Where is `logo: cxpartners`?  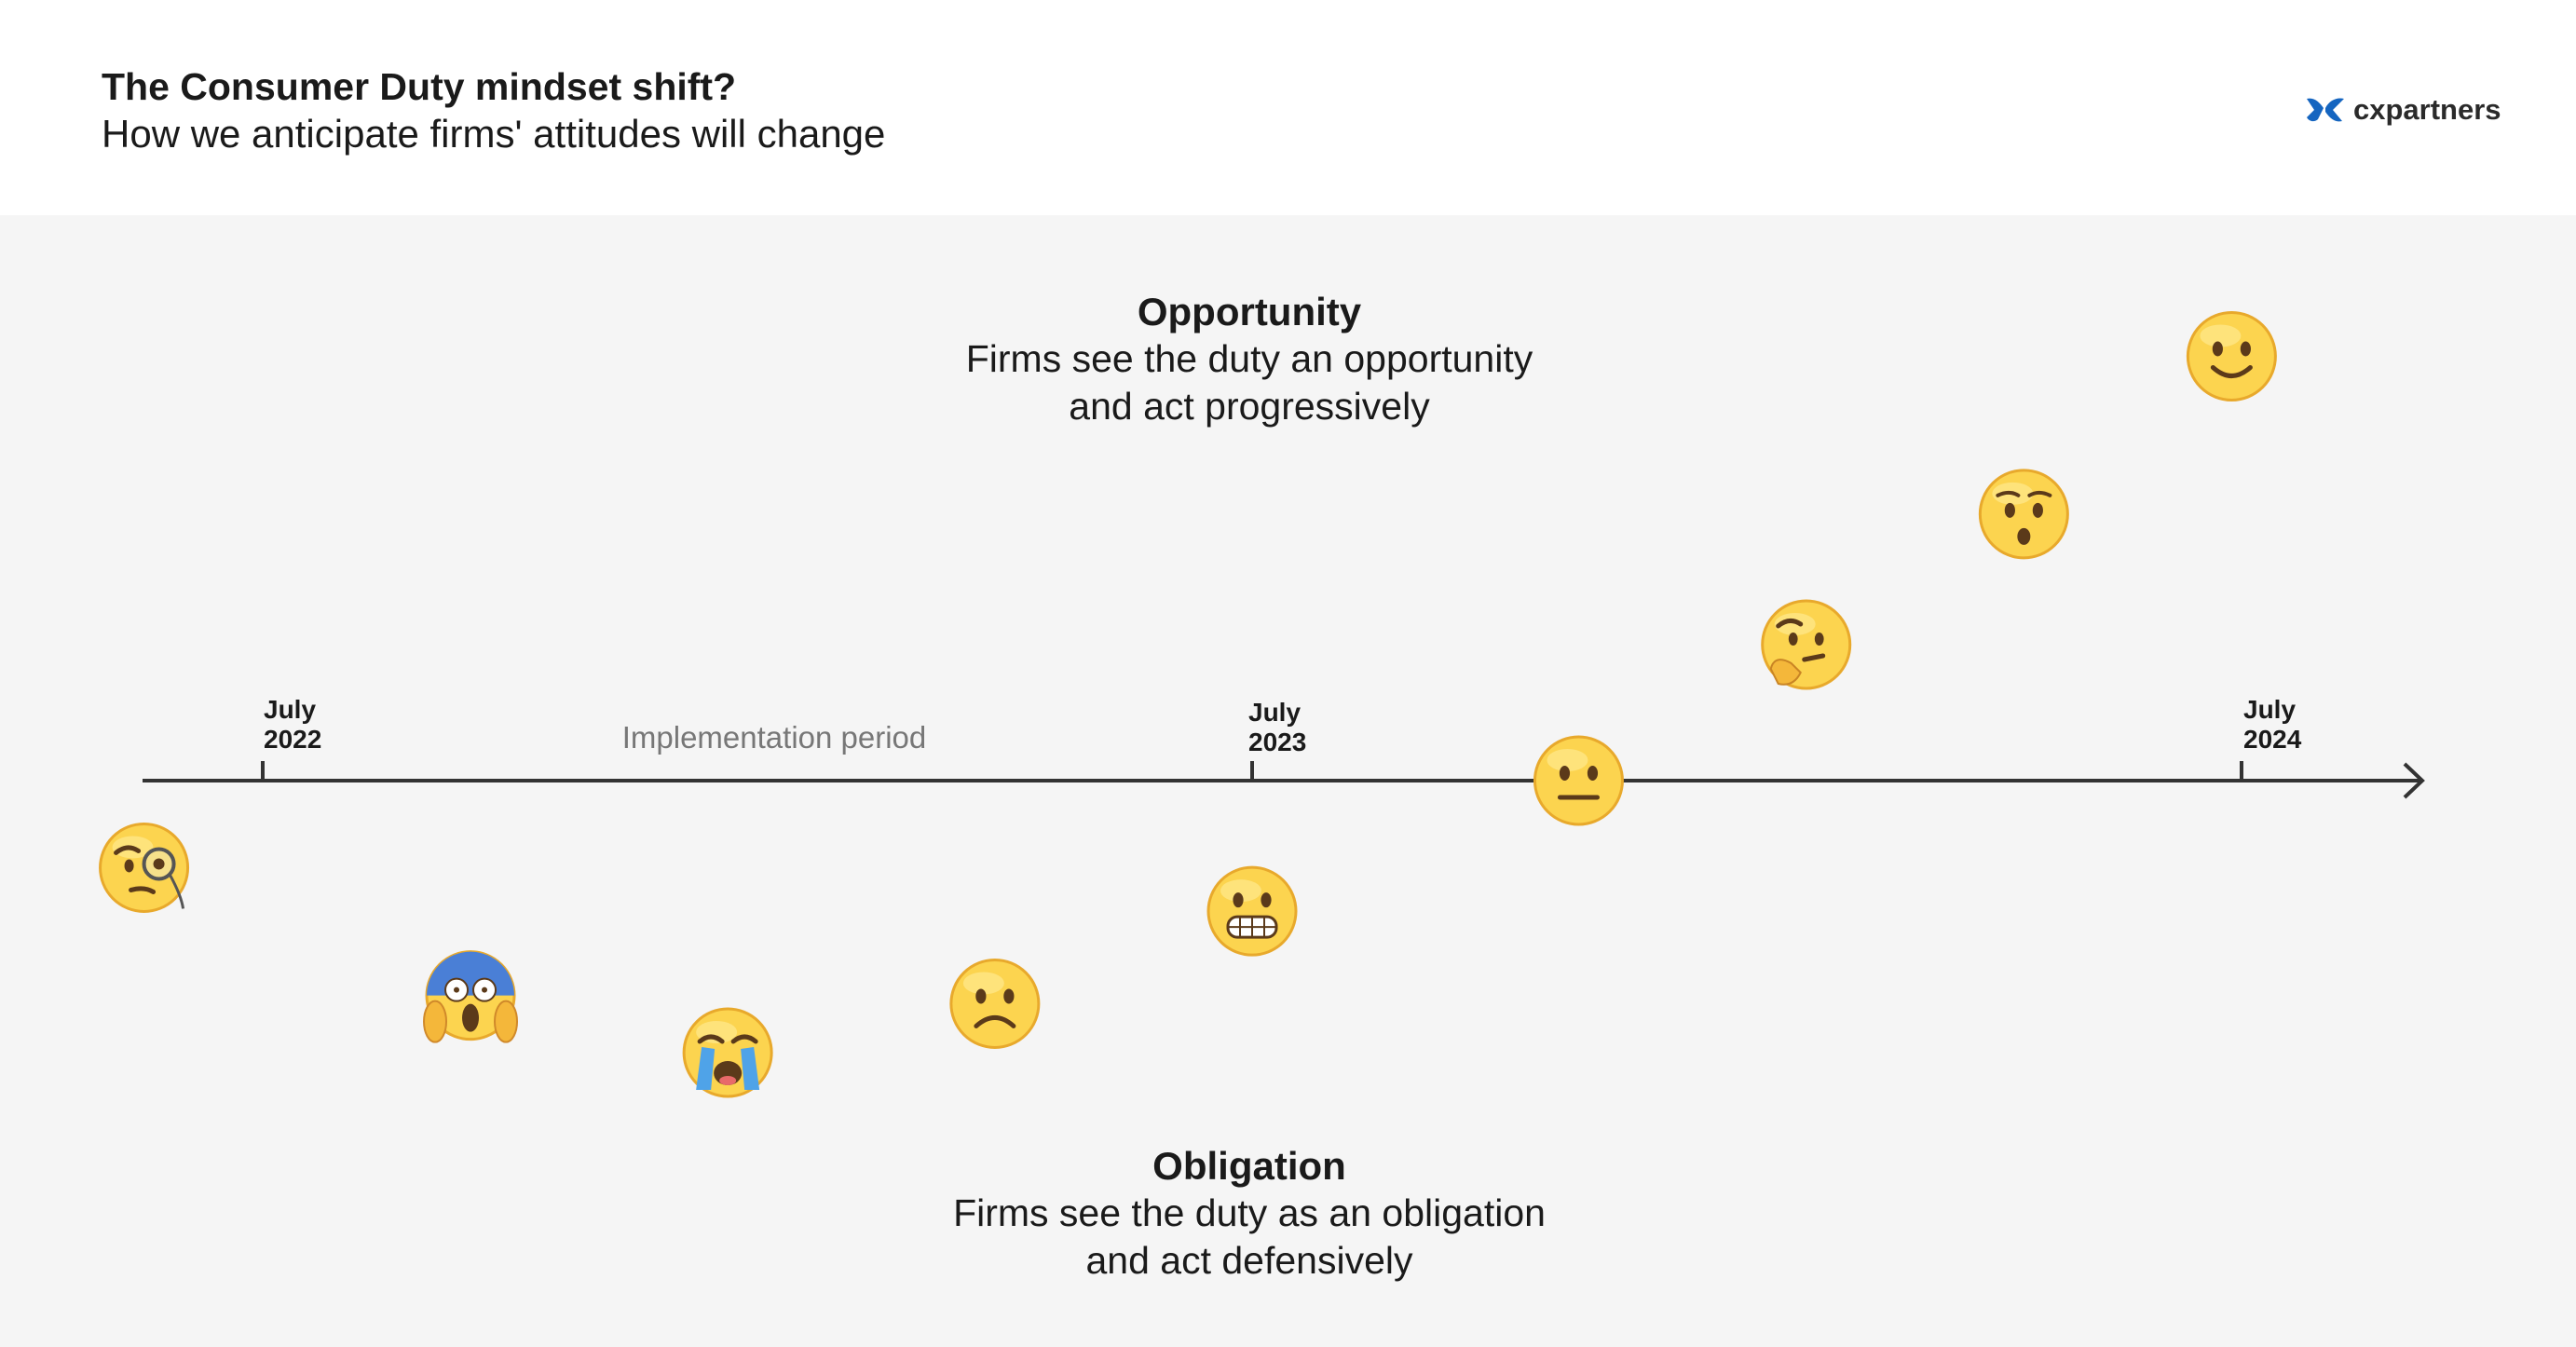 logo: cxpartners is located at coordinates (2403, 110).